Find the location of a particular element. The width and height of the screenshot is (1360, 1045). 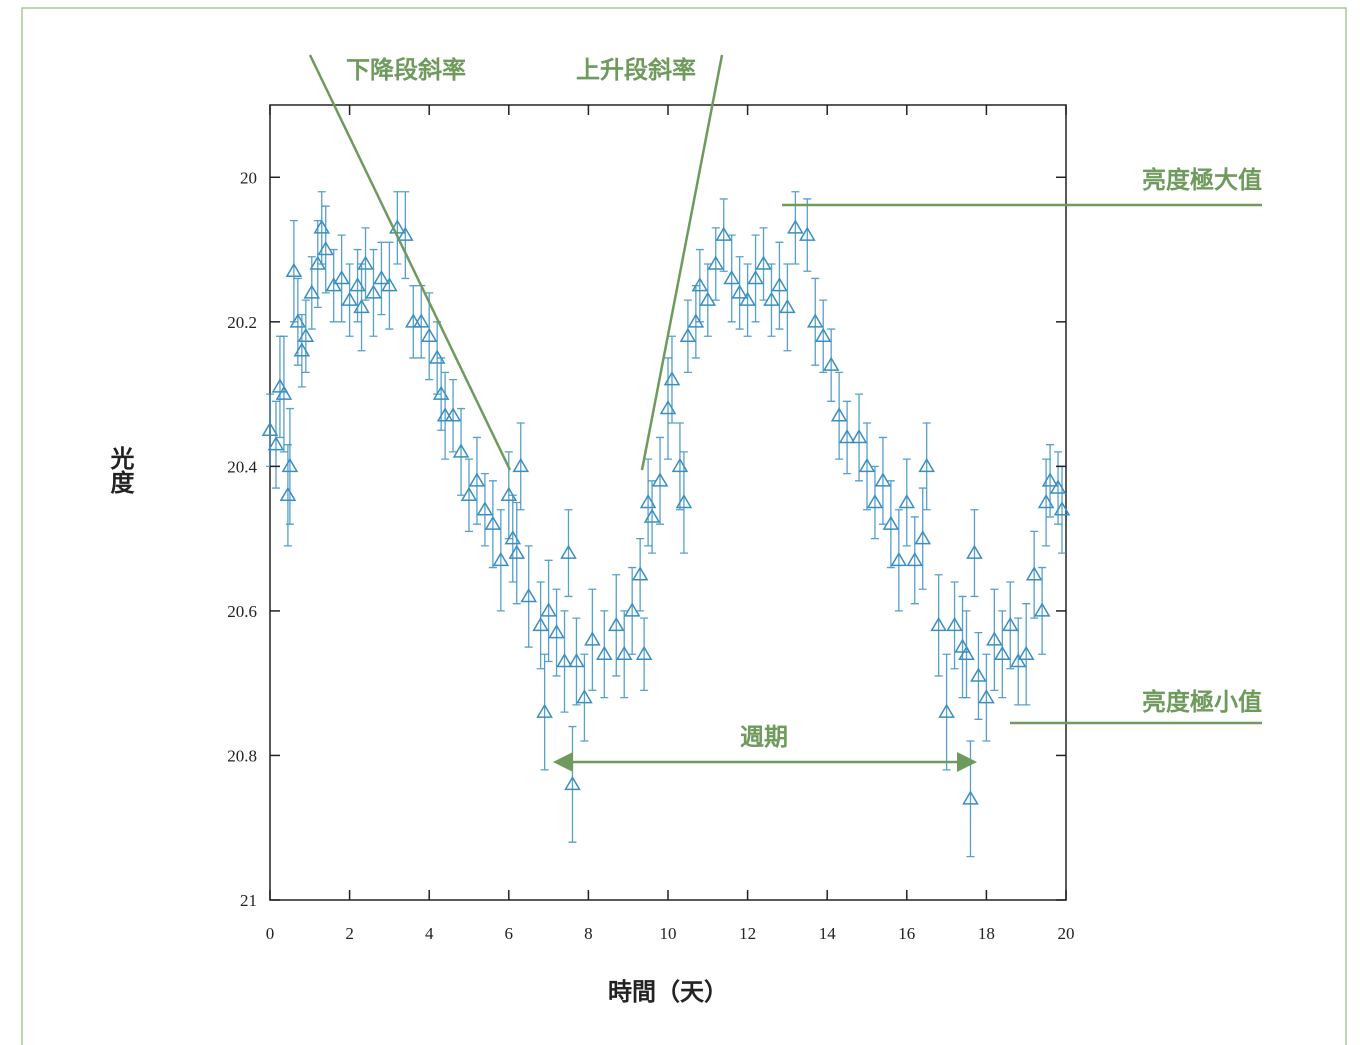

y-tick-label: 20.6 is located at coordinates (242, 611).